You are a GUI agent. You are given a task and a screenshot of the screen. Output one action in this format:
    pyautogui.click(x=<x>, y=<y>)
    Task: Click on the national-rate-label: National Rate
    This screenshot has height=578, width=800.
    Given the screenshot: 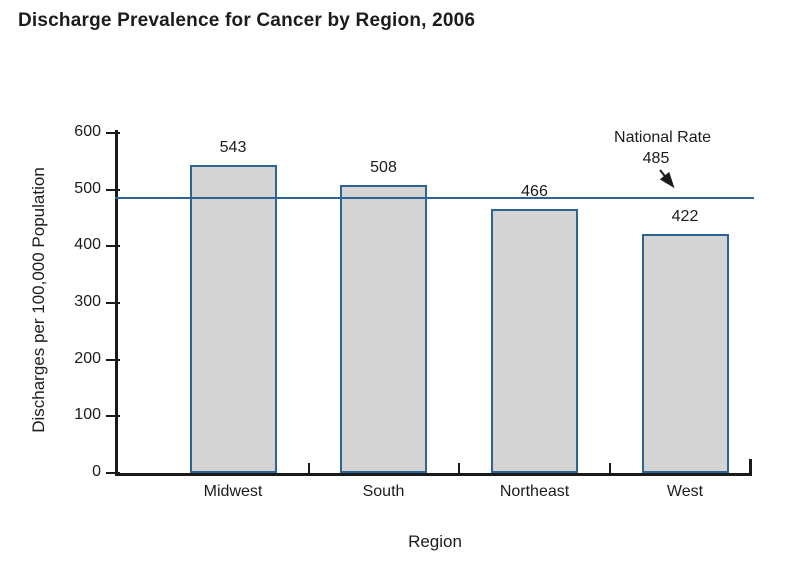 What is the action you would take?
    pyautogui.click(x=662, y=137)
    